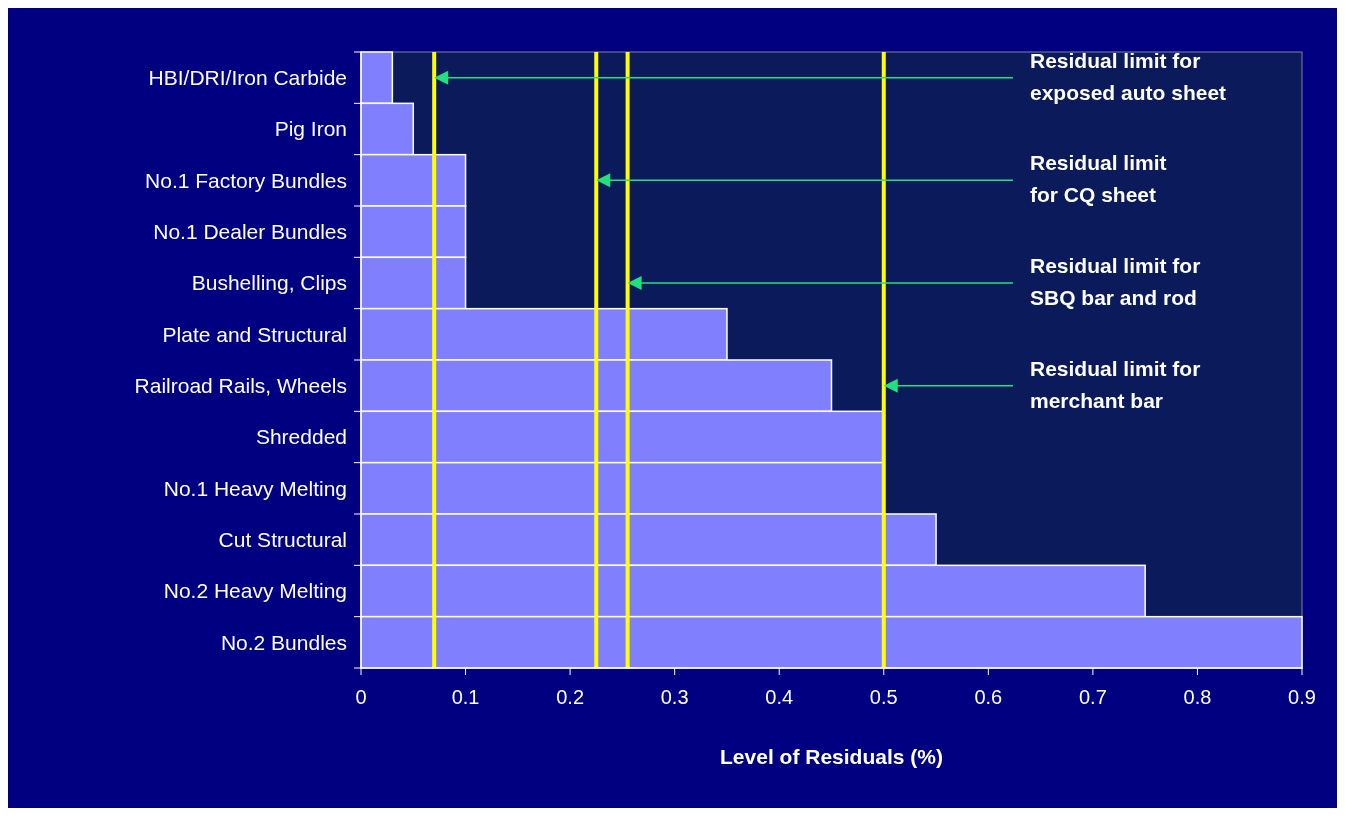 The width and height of the screenshot is (1345, 816). I want to click on x-tick-label: 0.7, so click(1092, 697).